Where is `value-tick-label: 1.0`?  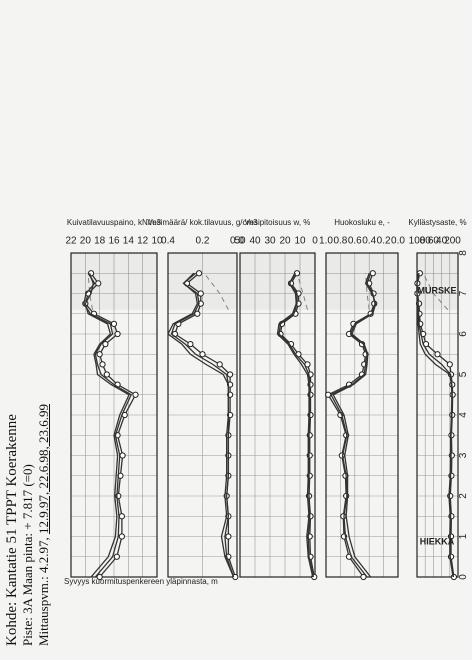 value-tick-label: 1.0 is located at coordinates (326, 241).